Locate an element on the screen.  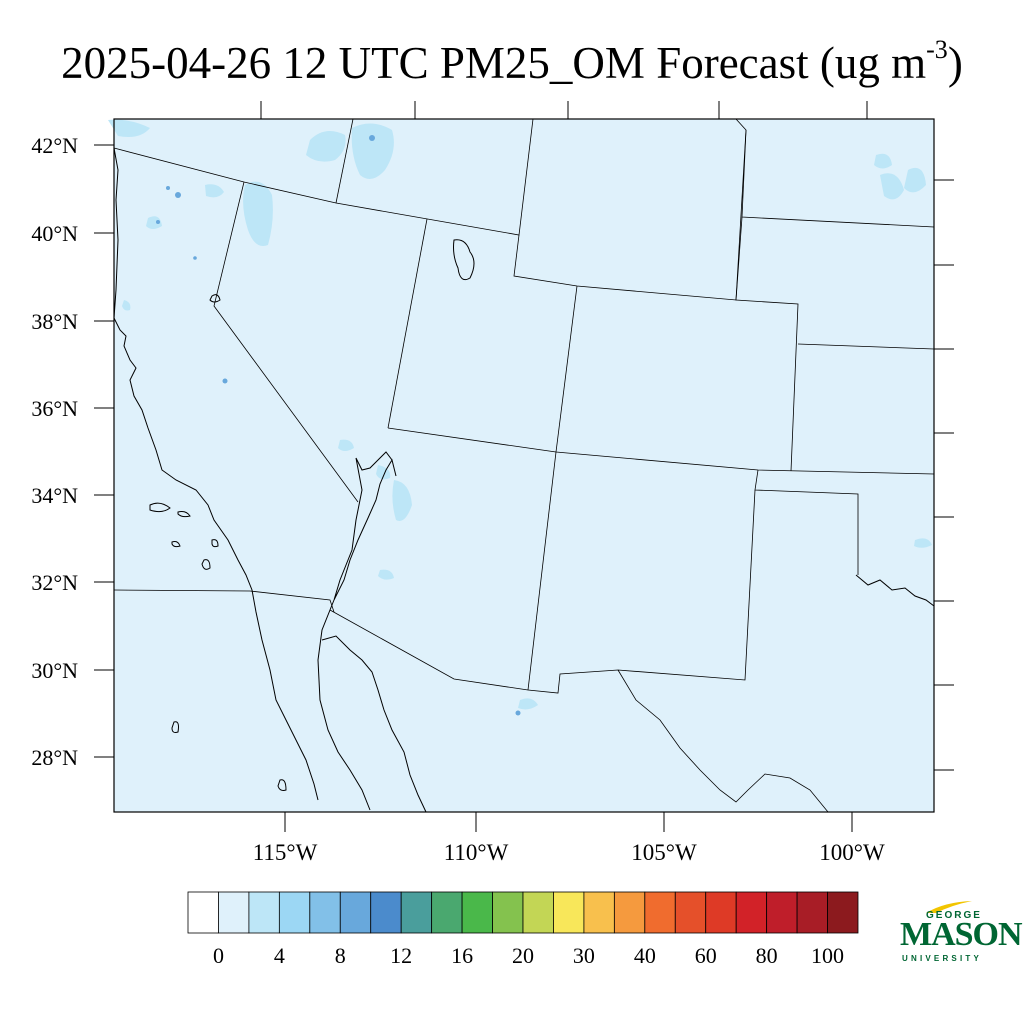
lat-label: 36°N is located at coordinates (54, 408).